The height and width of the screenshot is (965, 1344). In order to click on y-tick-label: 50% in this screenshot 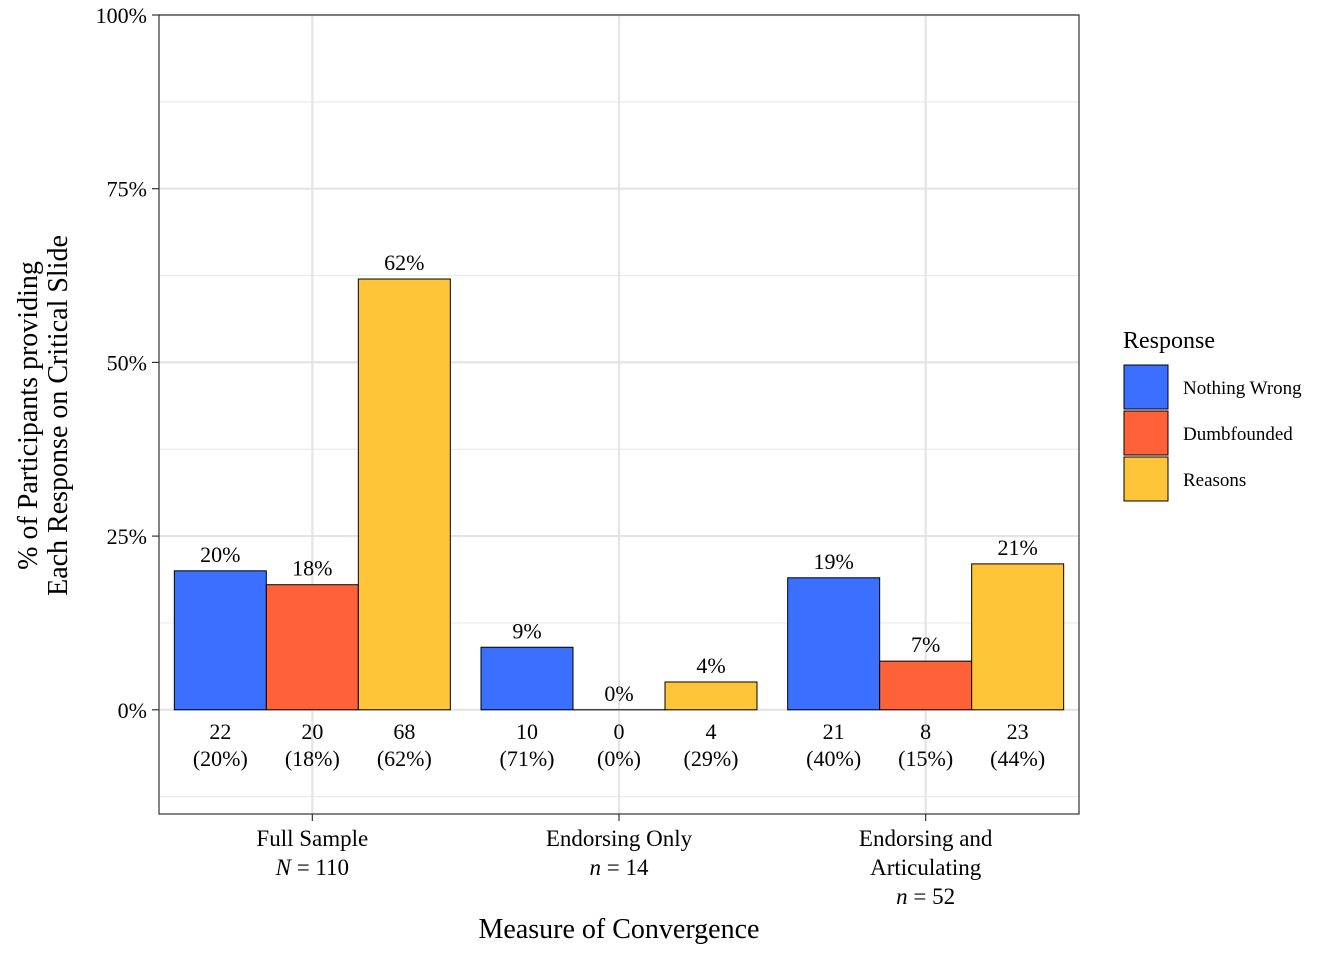, I will do `click(127, 362)`.